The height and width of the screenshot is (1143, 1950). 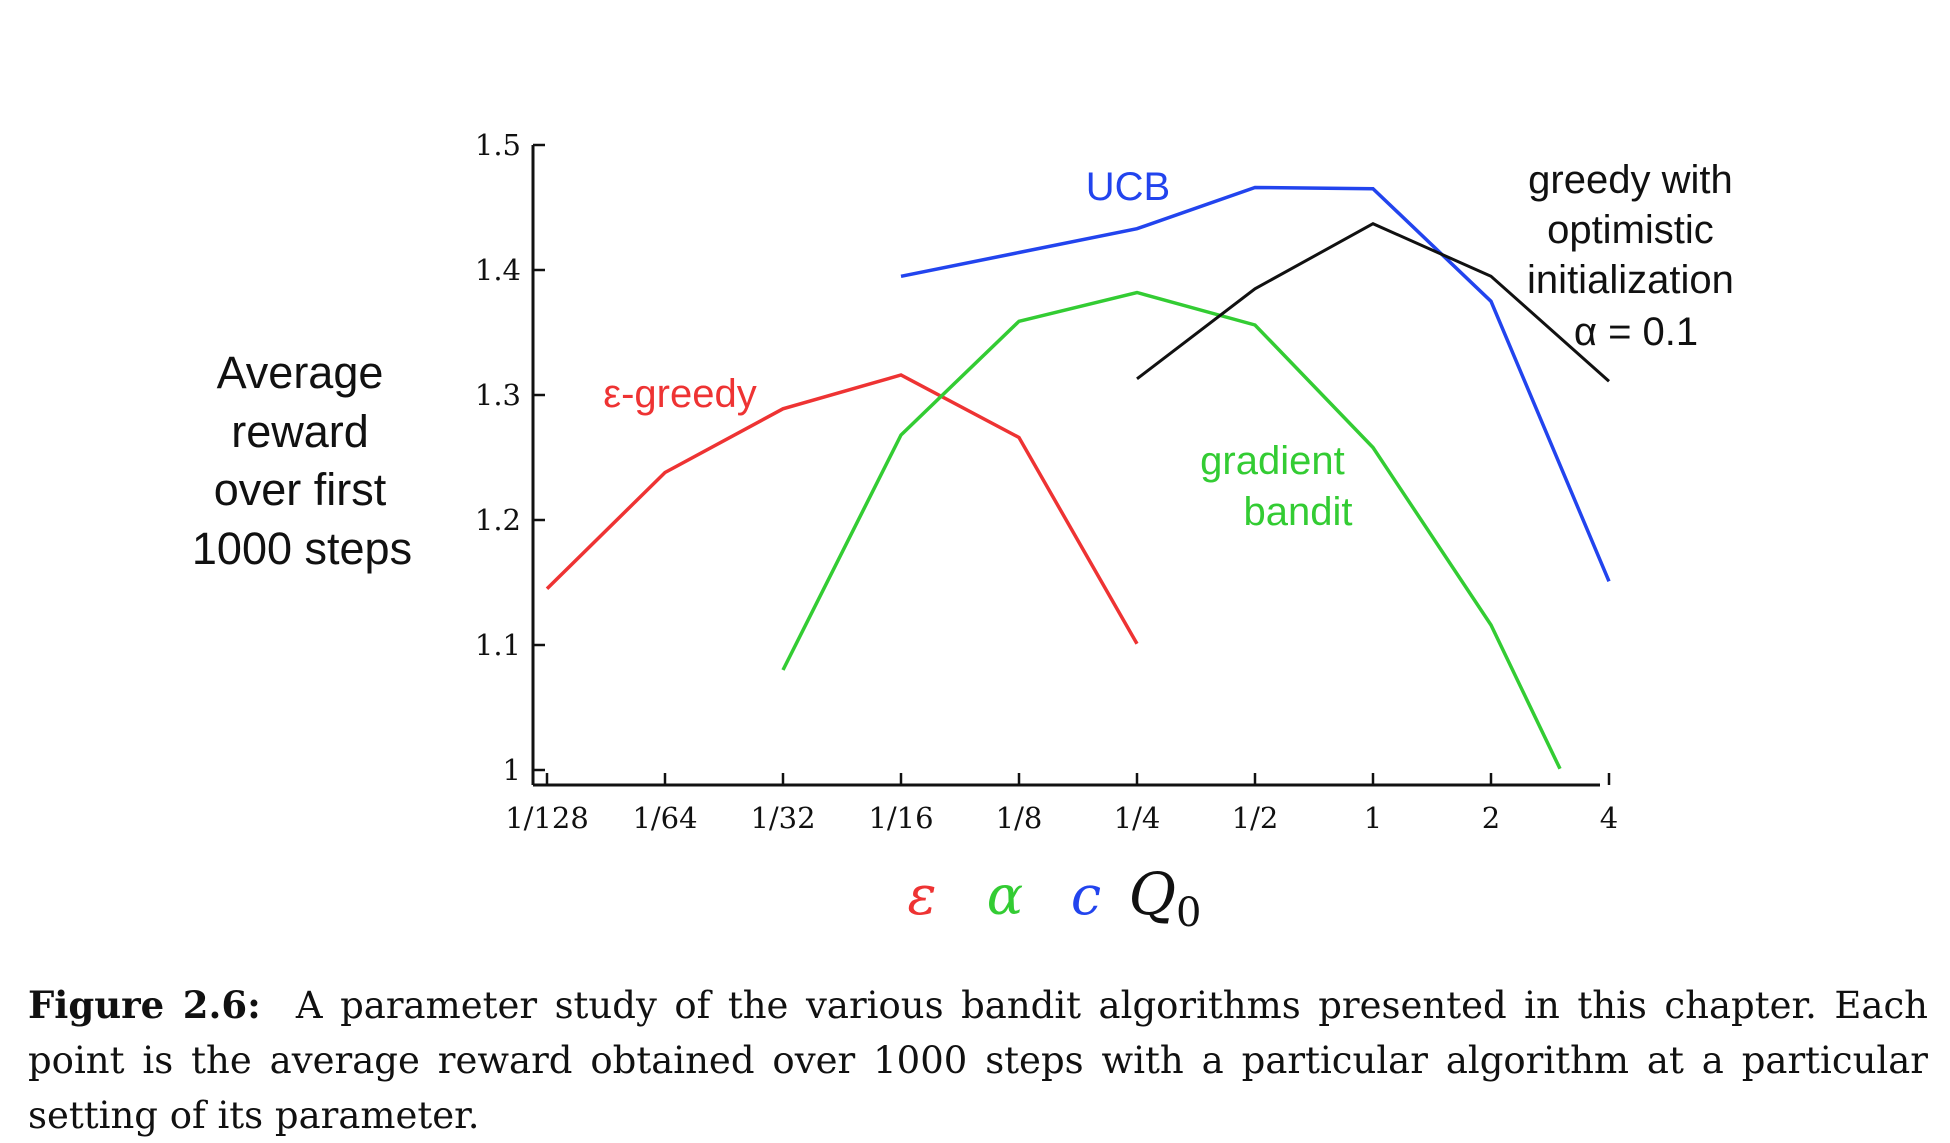 What do you see at coordinates (1255, 818) in the screenshot?
I see `x-tick-label: 1/2` at bounding box center [1255, 818].